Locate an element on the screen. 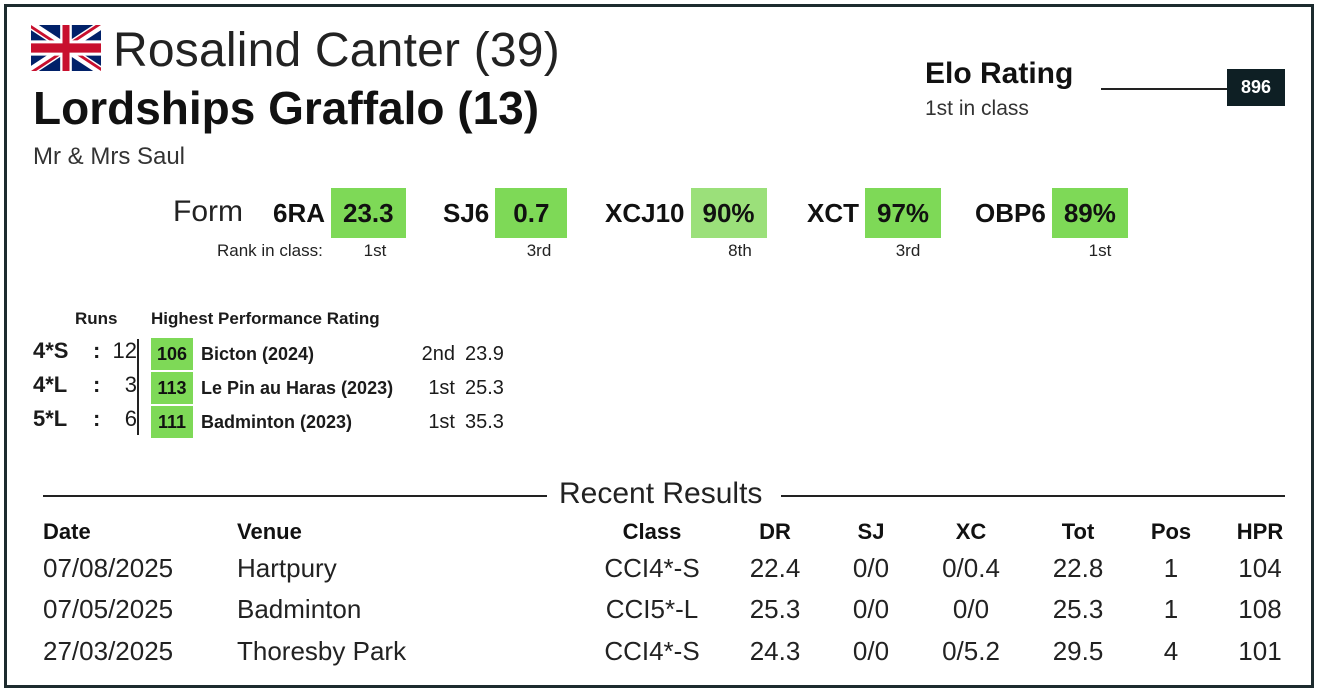 The image size is (1324, 700). metric-name: XCJ10 is located at coordinates (645, 212).